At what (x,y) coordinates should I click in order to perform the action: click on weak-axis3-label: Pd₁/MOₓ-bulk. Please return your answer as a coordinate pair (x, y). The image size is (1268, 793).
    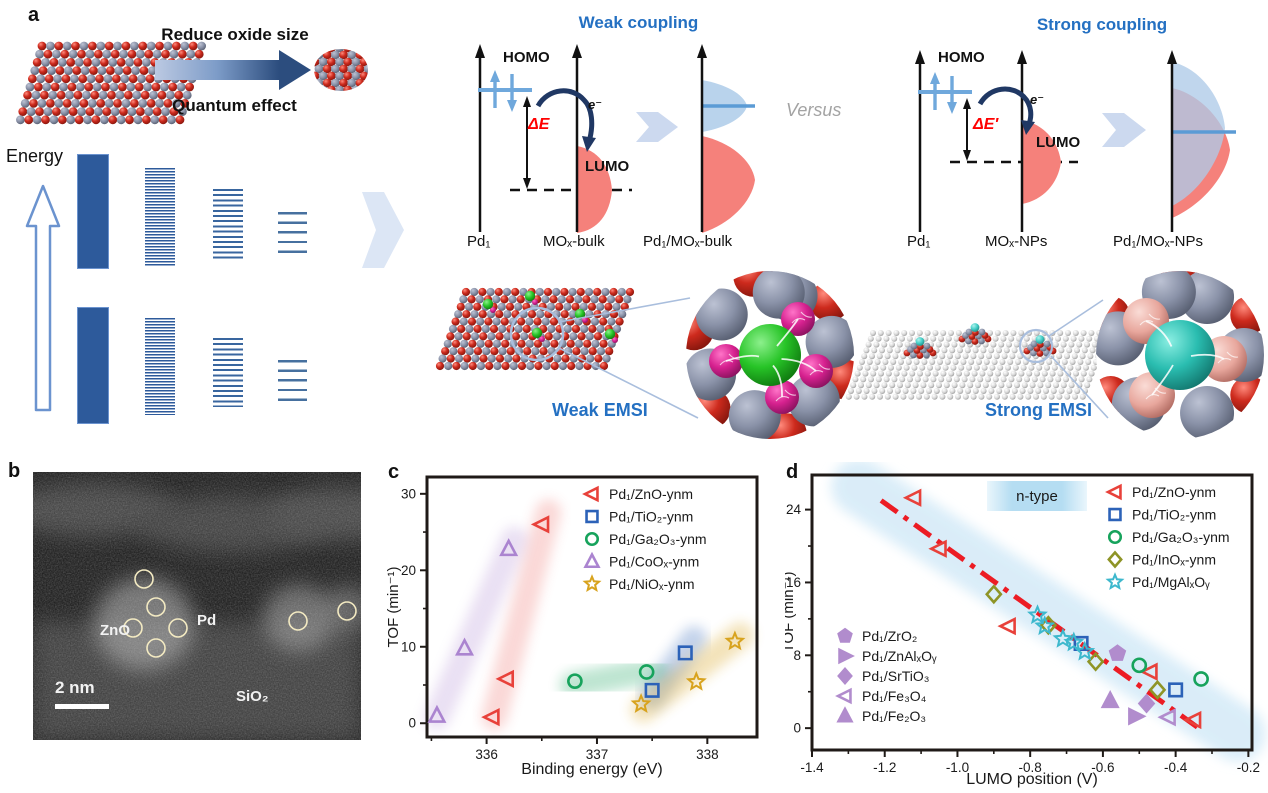
    Looking at the image, I should click on (688, 241).